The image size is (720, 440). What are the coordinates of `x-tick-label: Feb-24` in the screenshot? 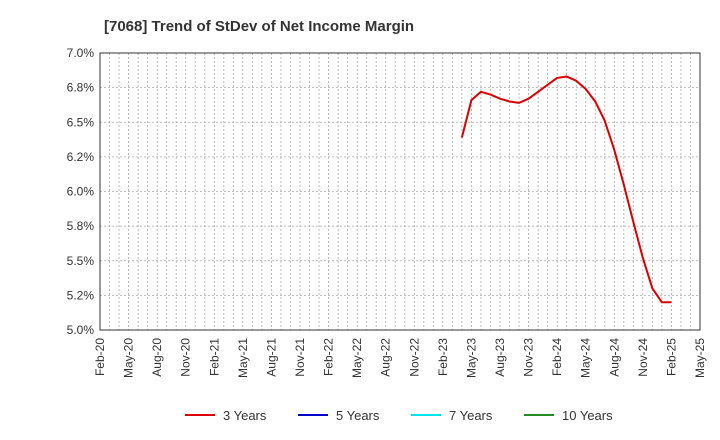 It's located at (557, 357).